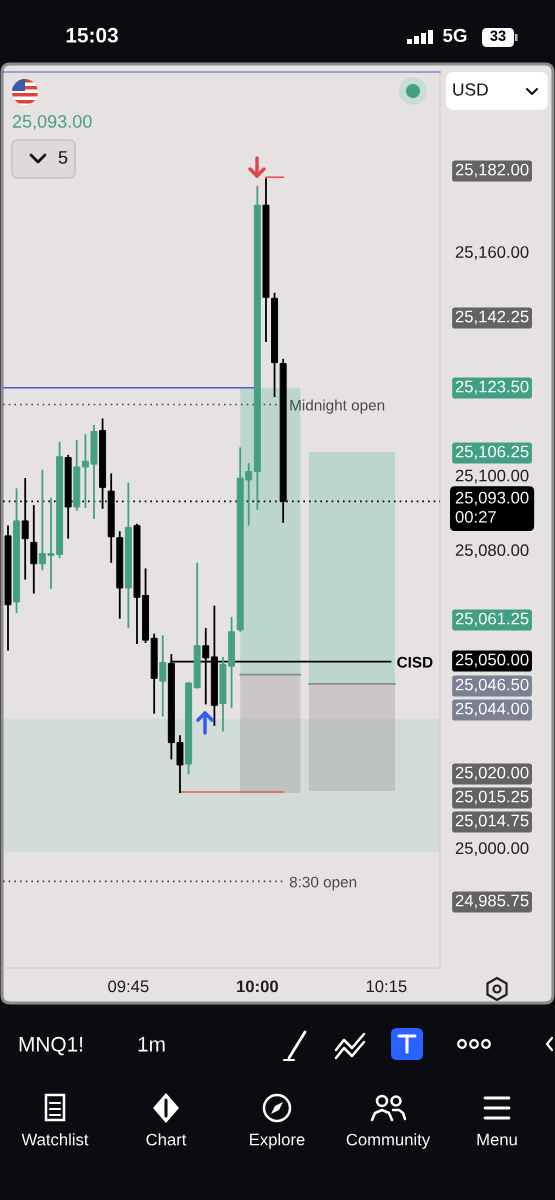 The image size is (555, 1200). What do you see at coordinates (92, 35) in the screenshot?
I see `text: 15:03` at bounding box center [92, 35].